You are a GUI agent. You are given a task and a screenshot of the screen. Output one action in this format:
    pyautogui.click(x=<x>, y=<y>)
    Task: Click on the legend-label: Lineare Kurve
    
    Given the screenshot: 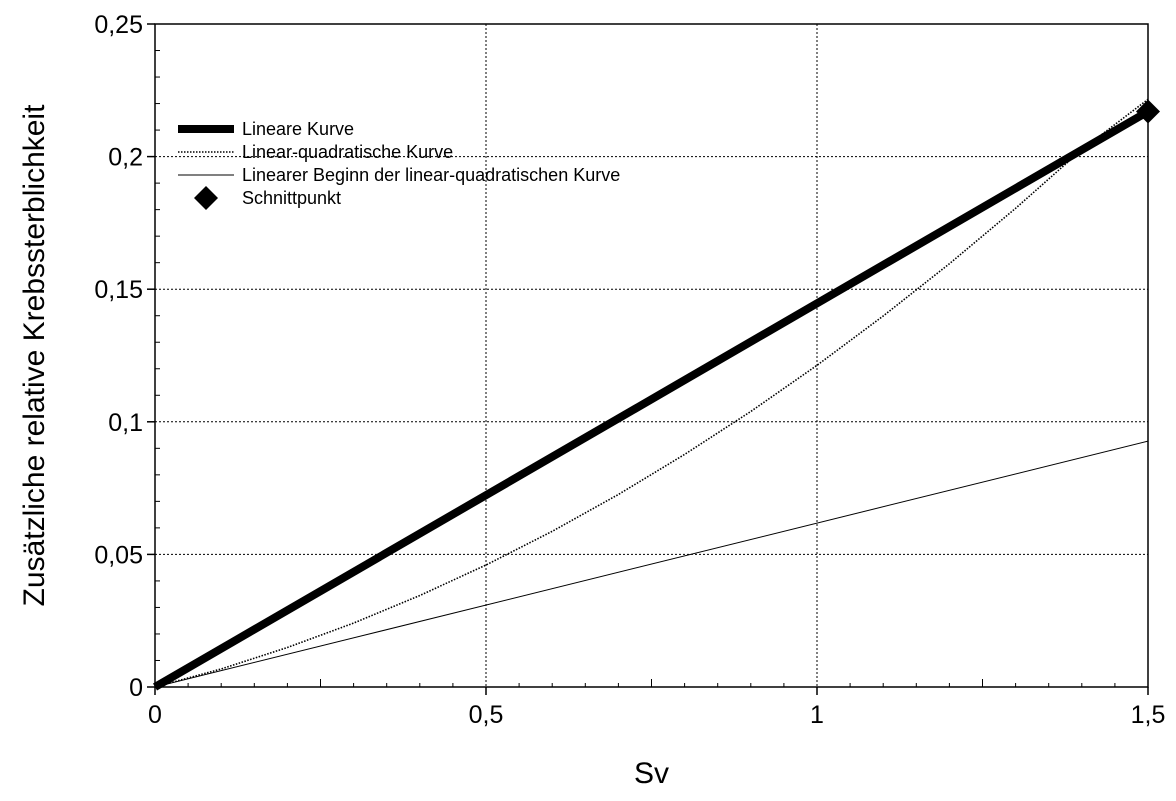 What is the action you would take?
    pyautogui.click(x=298, y=129)
    